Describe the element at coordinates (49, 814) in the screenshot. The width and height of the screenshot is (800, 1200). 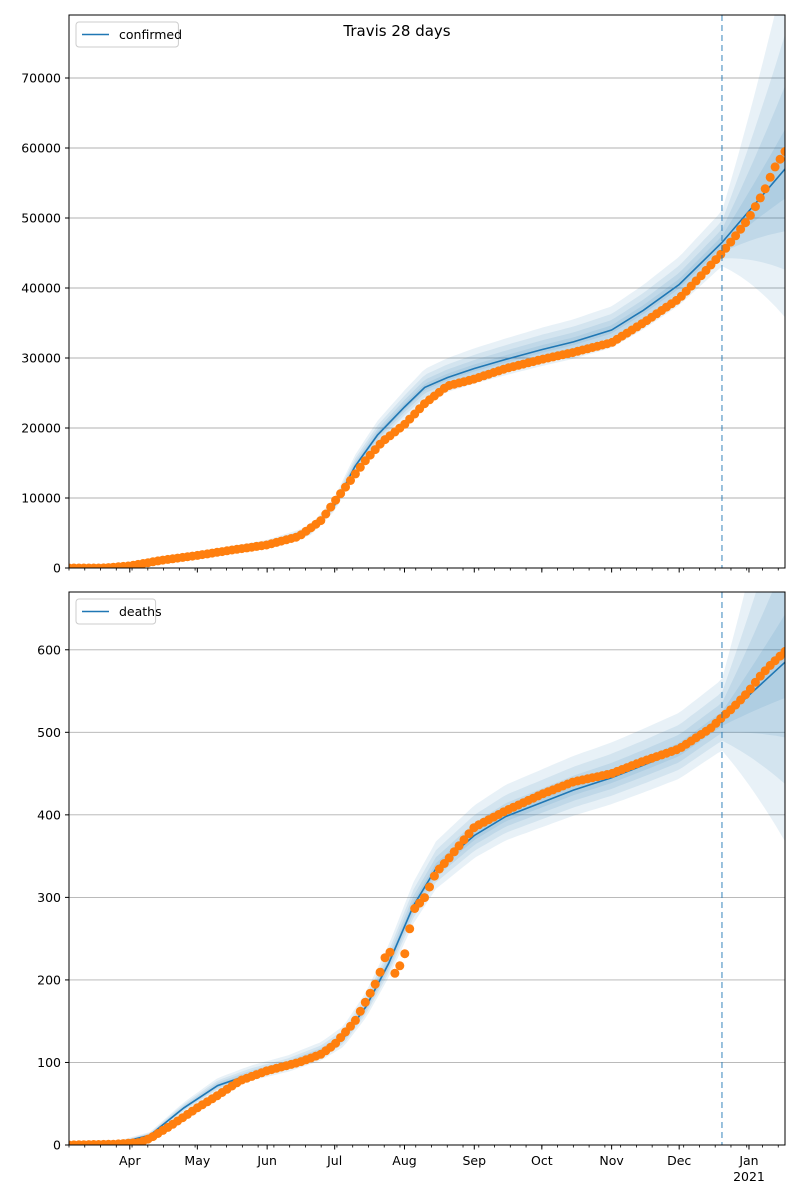
I see `y-tick-label: 400` at that location.